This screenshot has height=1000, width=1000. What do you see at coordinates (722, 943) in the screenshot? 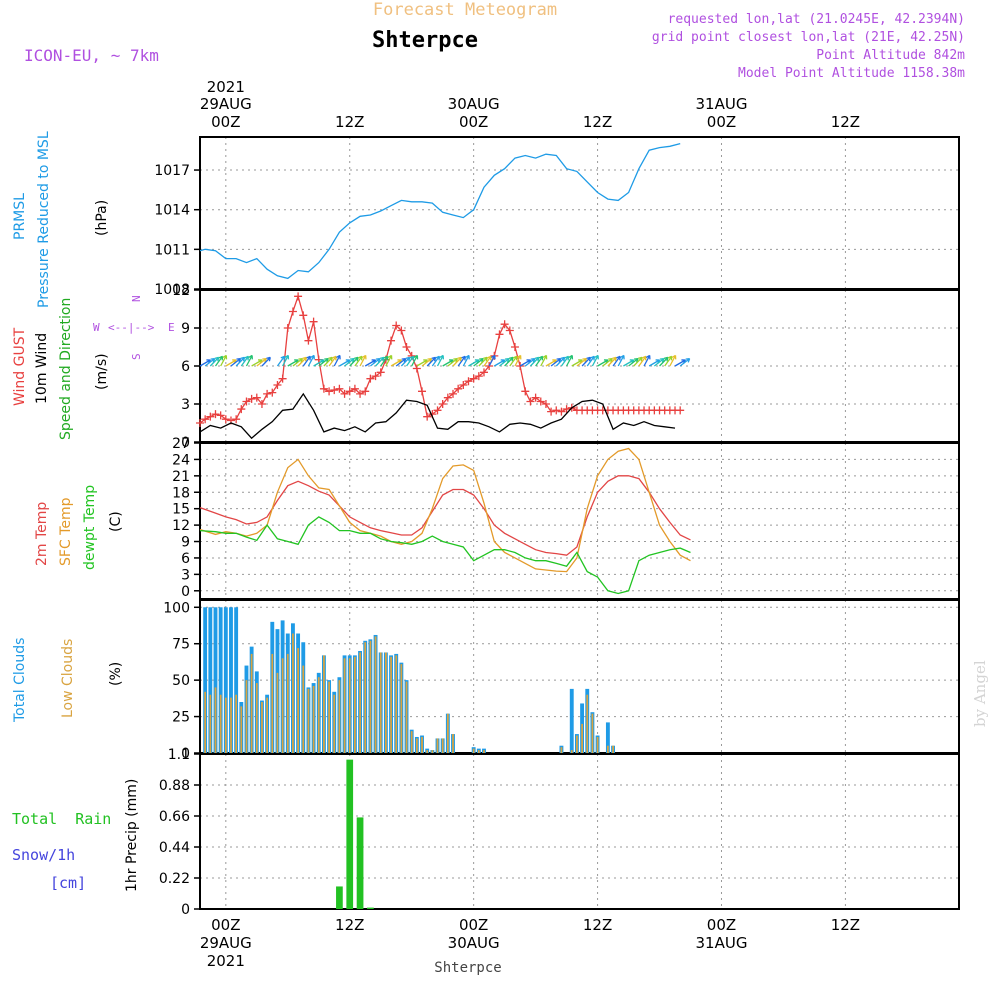
I see `bottom-axis-label: 31AUG` at bounding box center [722, 943].